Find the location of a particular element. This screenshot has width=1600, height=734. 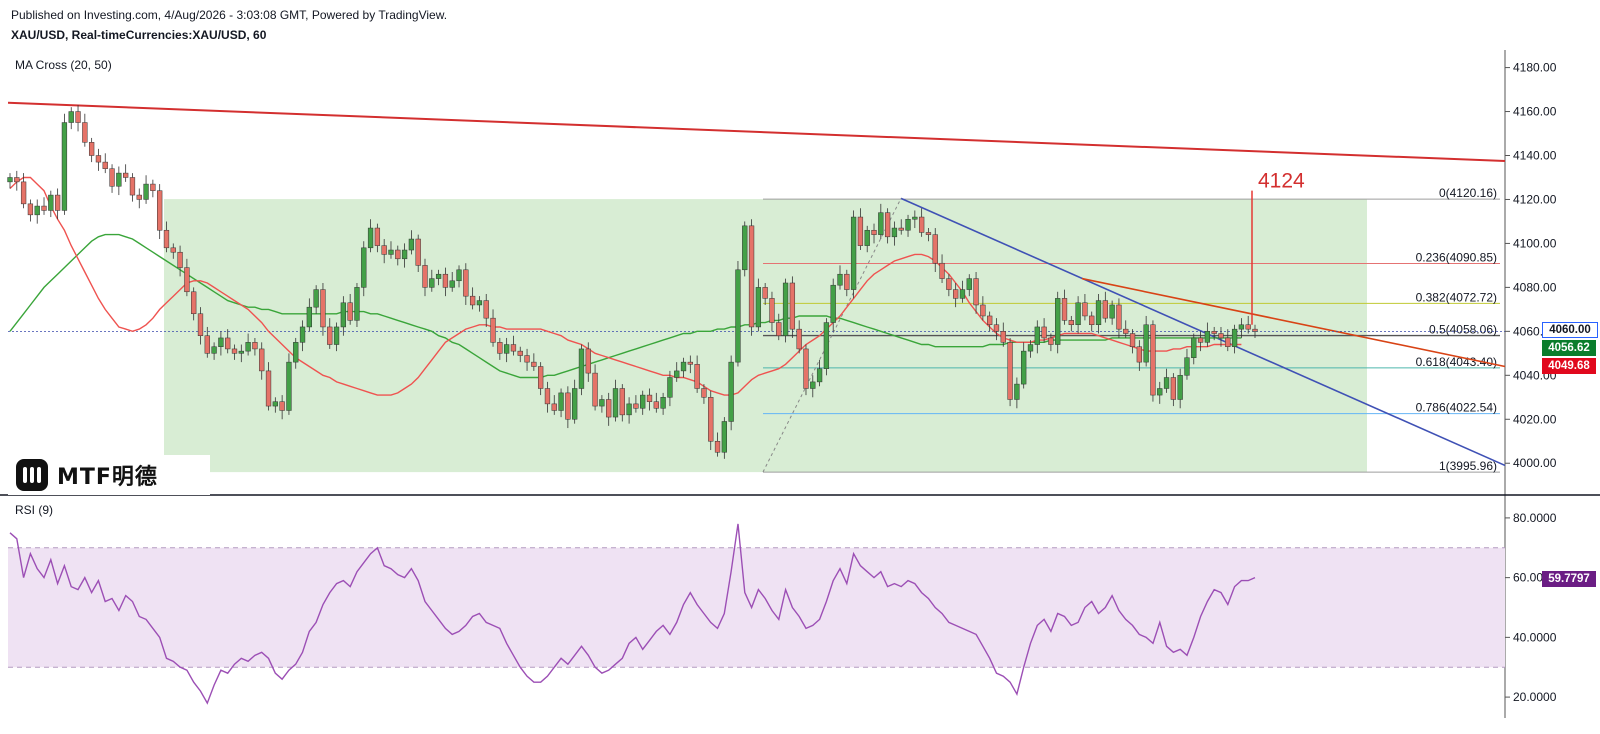

ma50-price-tag: 4056.62 is located at coordinates (1569, 348).